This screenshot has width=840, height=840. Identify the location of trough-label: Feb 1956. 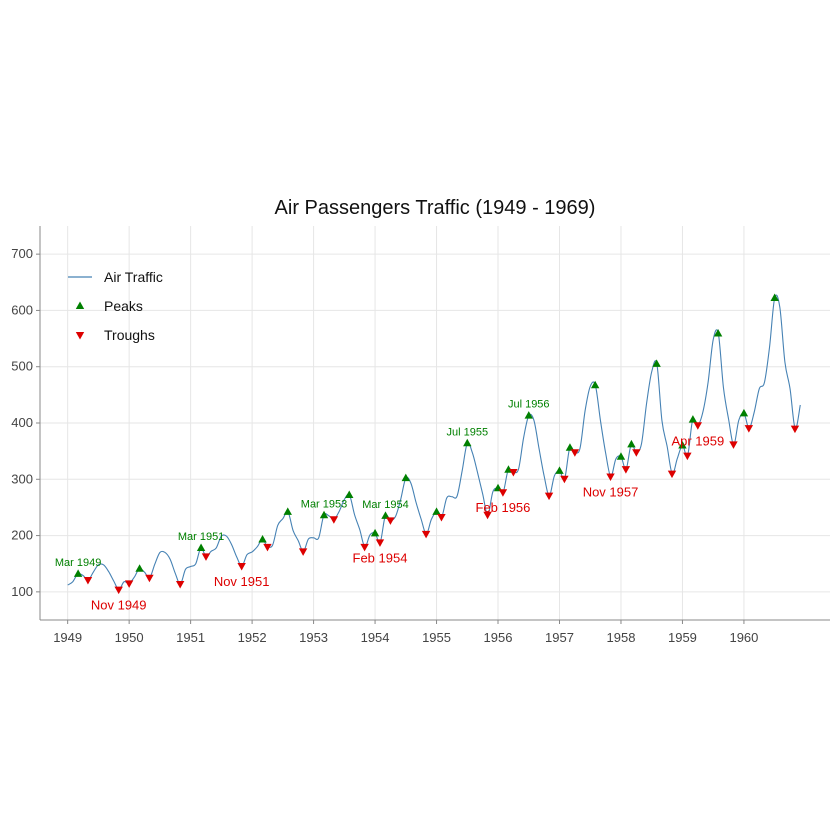
(502, 507).